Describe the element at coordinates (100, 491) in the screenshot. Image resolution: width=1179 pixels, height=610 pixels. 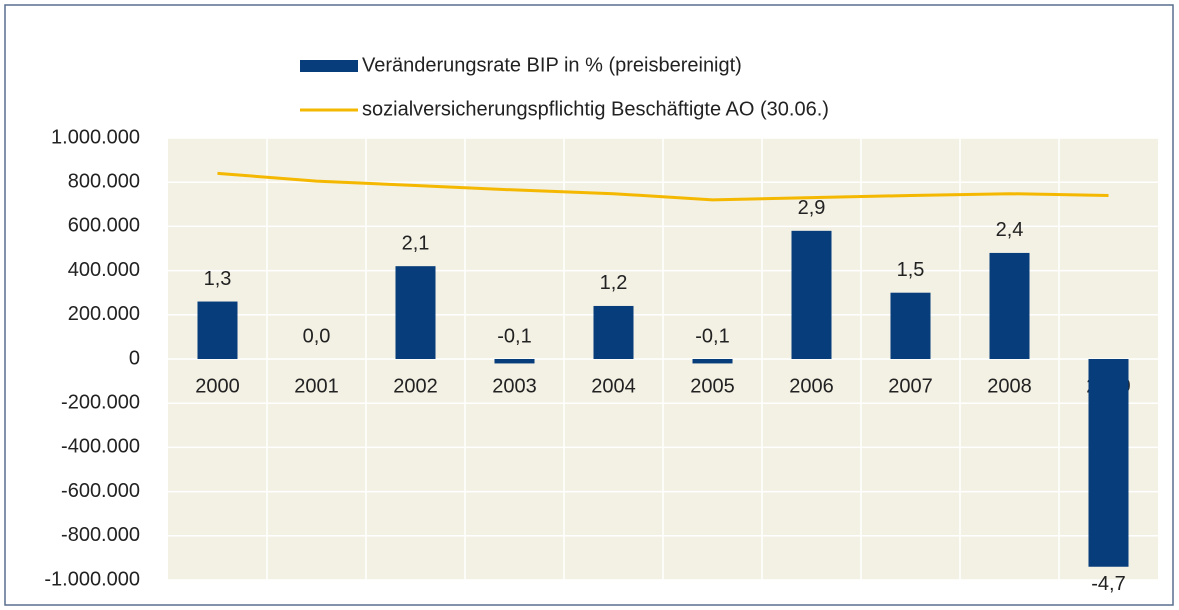
I see `y-tick-label: -600.000` at that location.